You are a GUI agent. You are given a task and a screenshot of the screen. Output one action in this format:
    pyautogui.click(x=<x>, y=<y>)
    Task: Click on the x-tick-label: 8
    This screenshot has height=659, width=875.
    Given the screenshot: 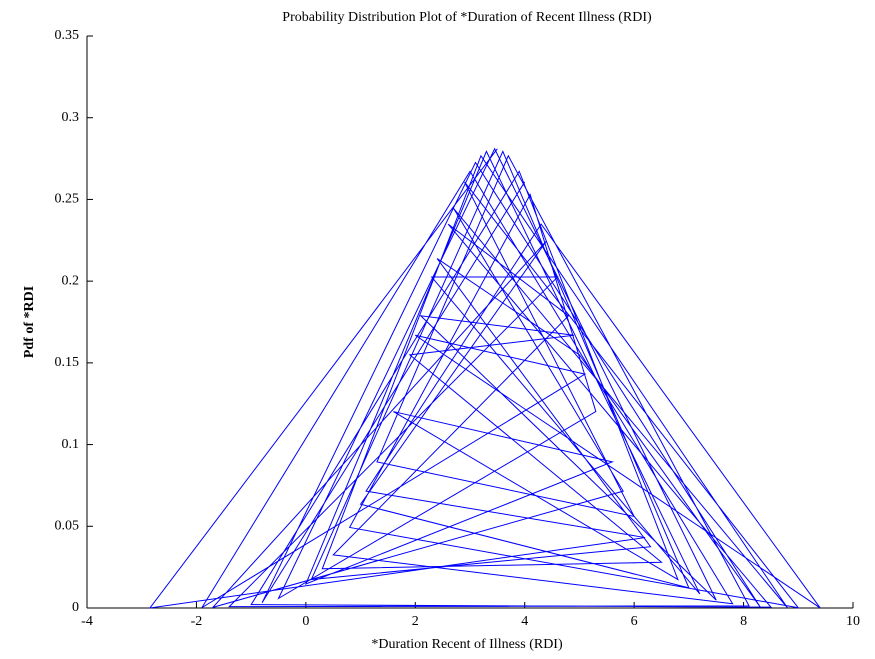 What is the action you would take?
    pyautogui.click(x=743, y=621)
    